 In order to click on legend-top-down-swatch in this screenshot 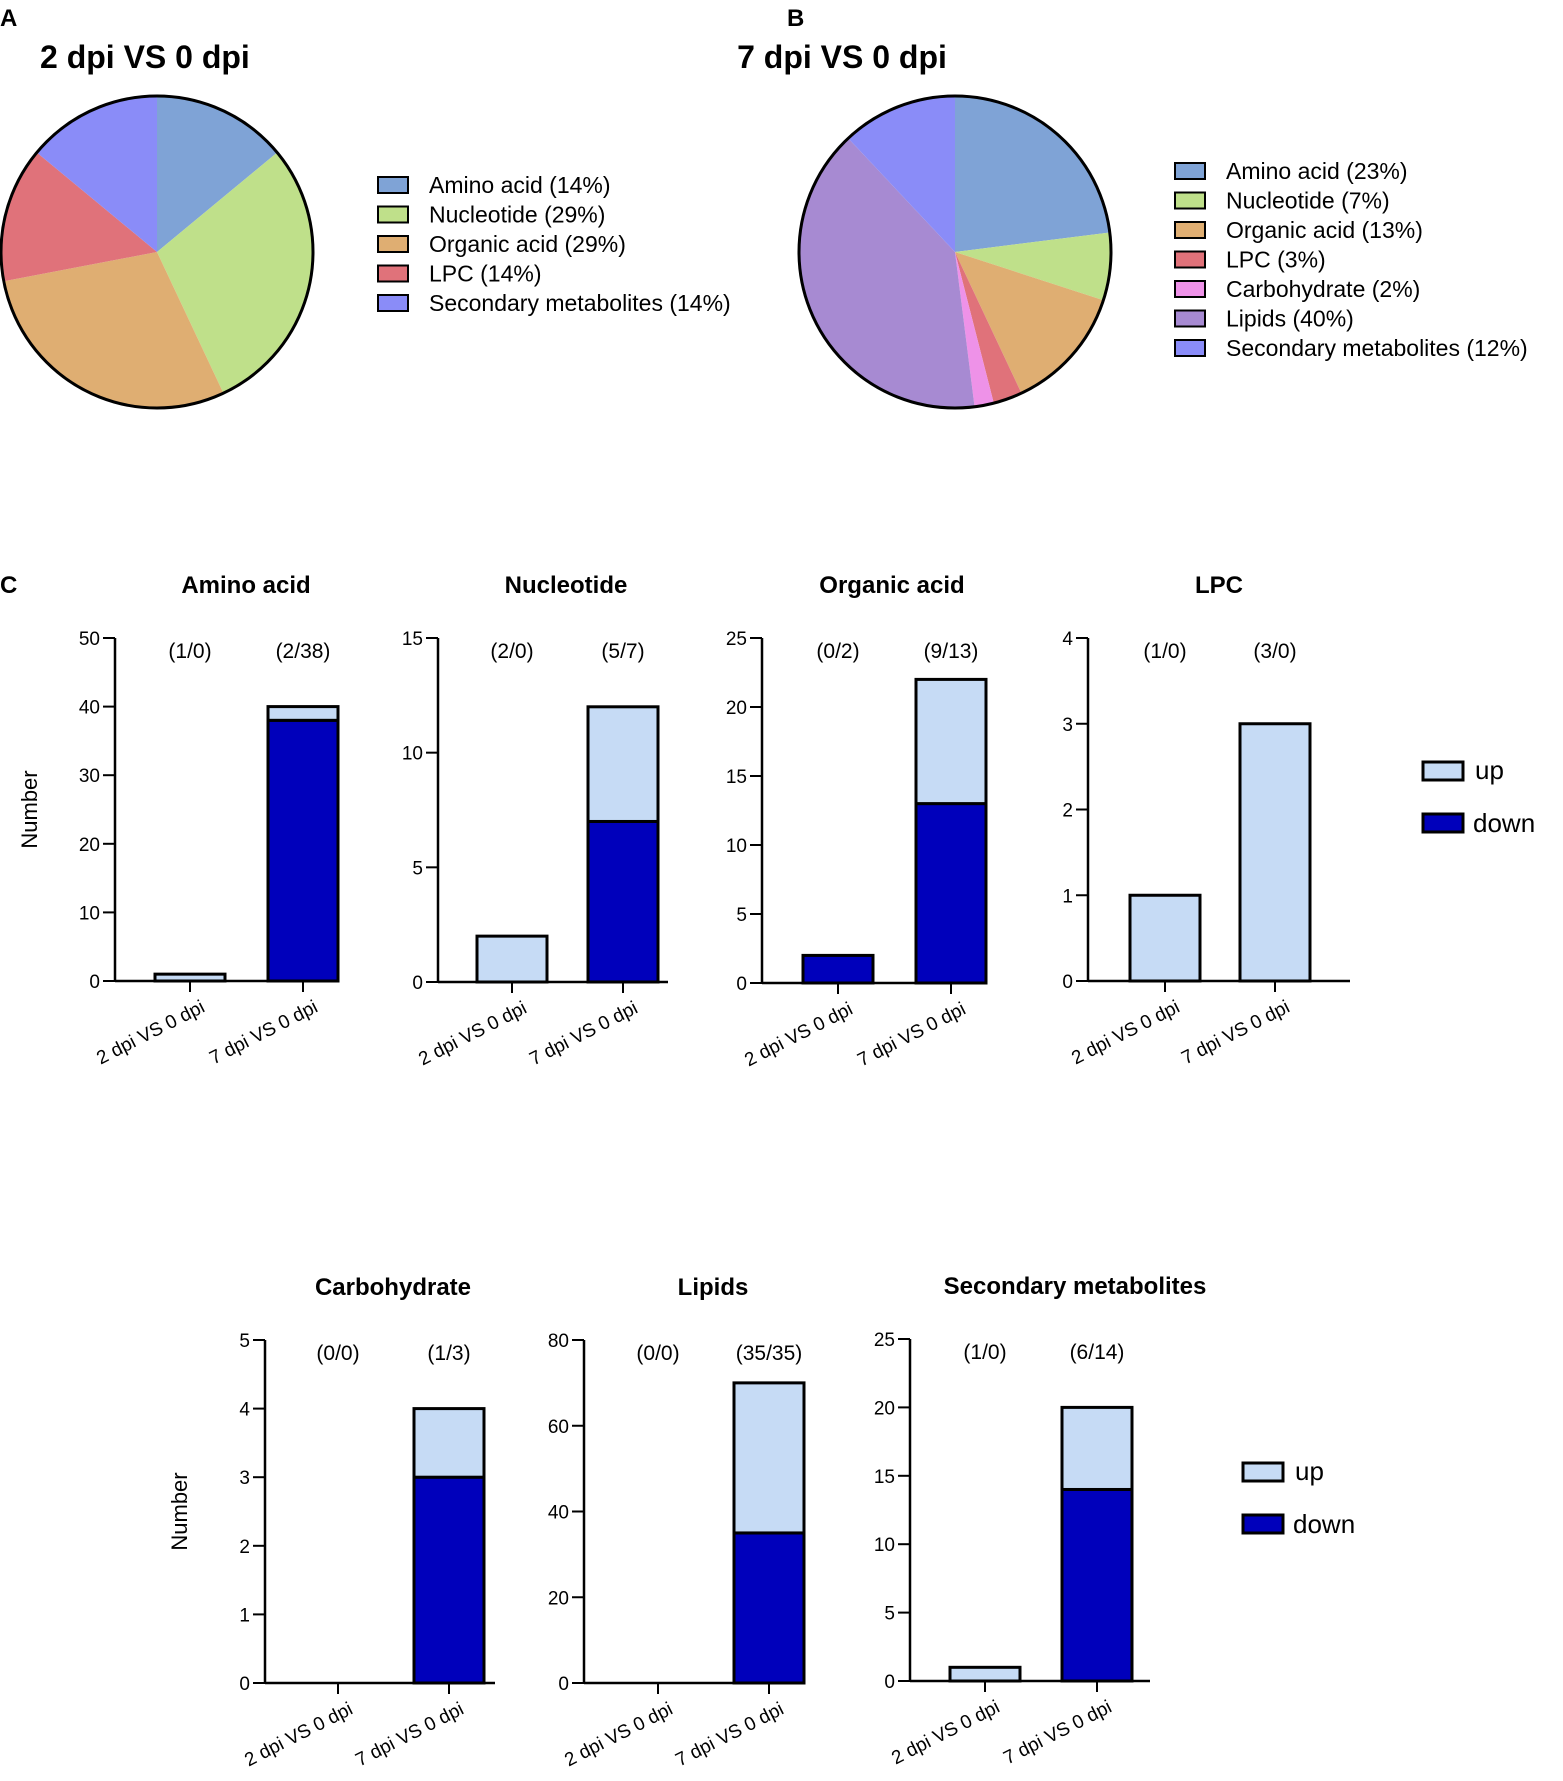, I will do `click(1443, 823)`.